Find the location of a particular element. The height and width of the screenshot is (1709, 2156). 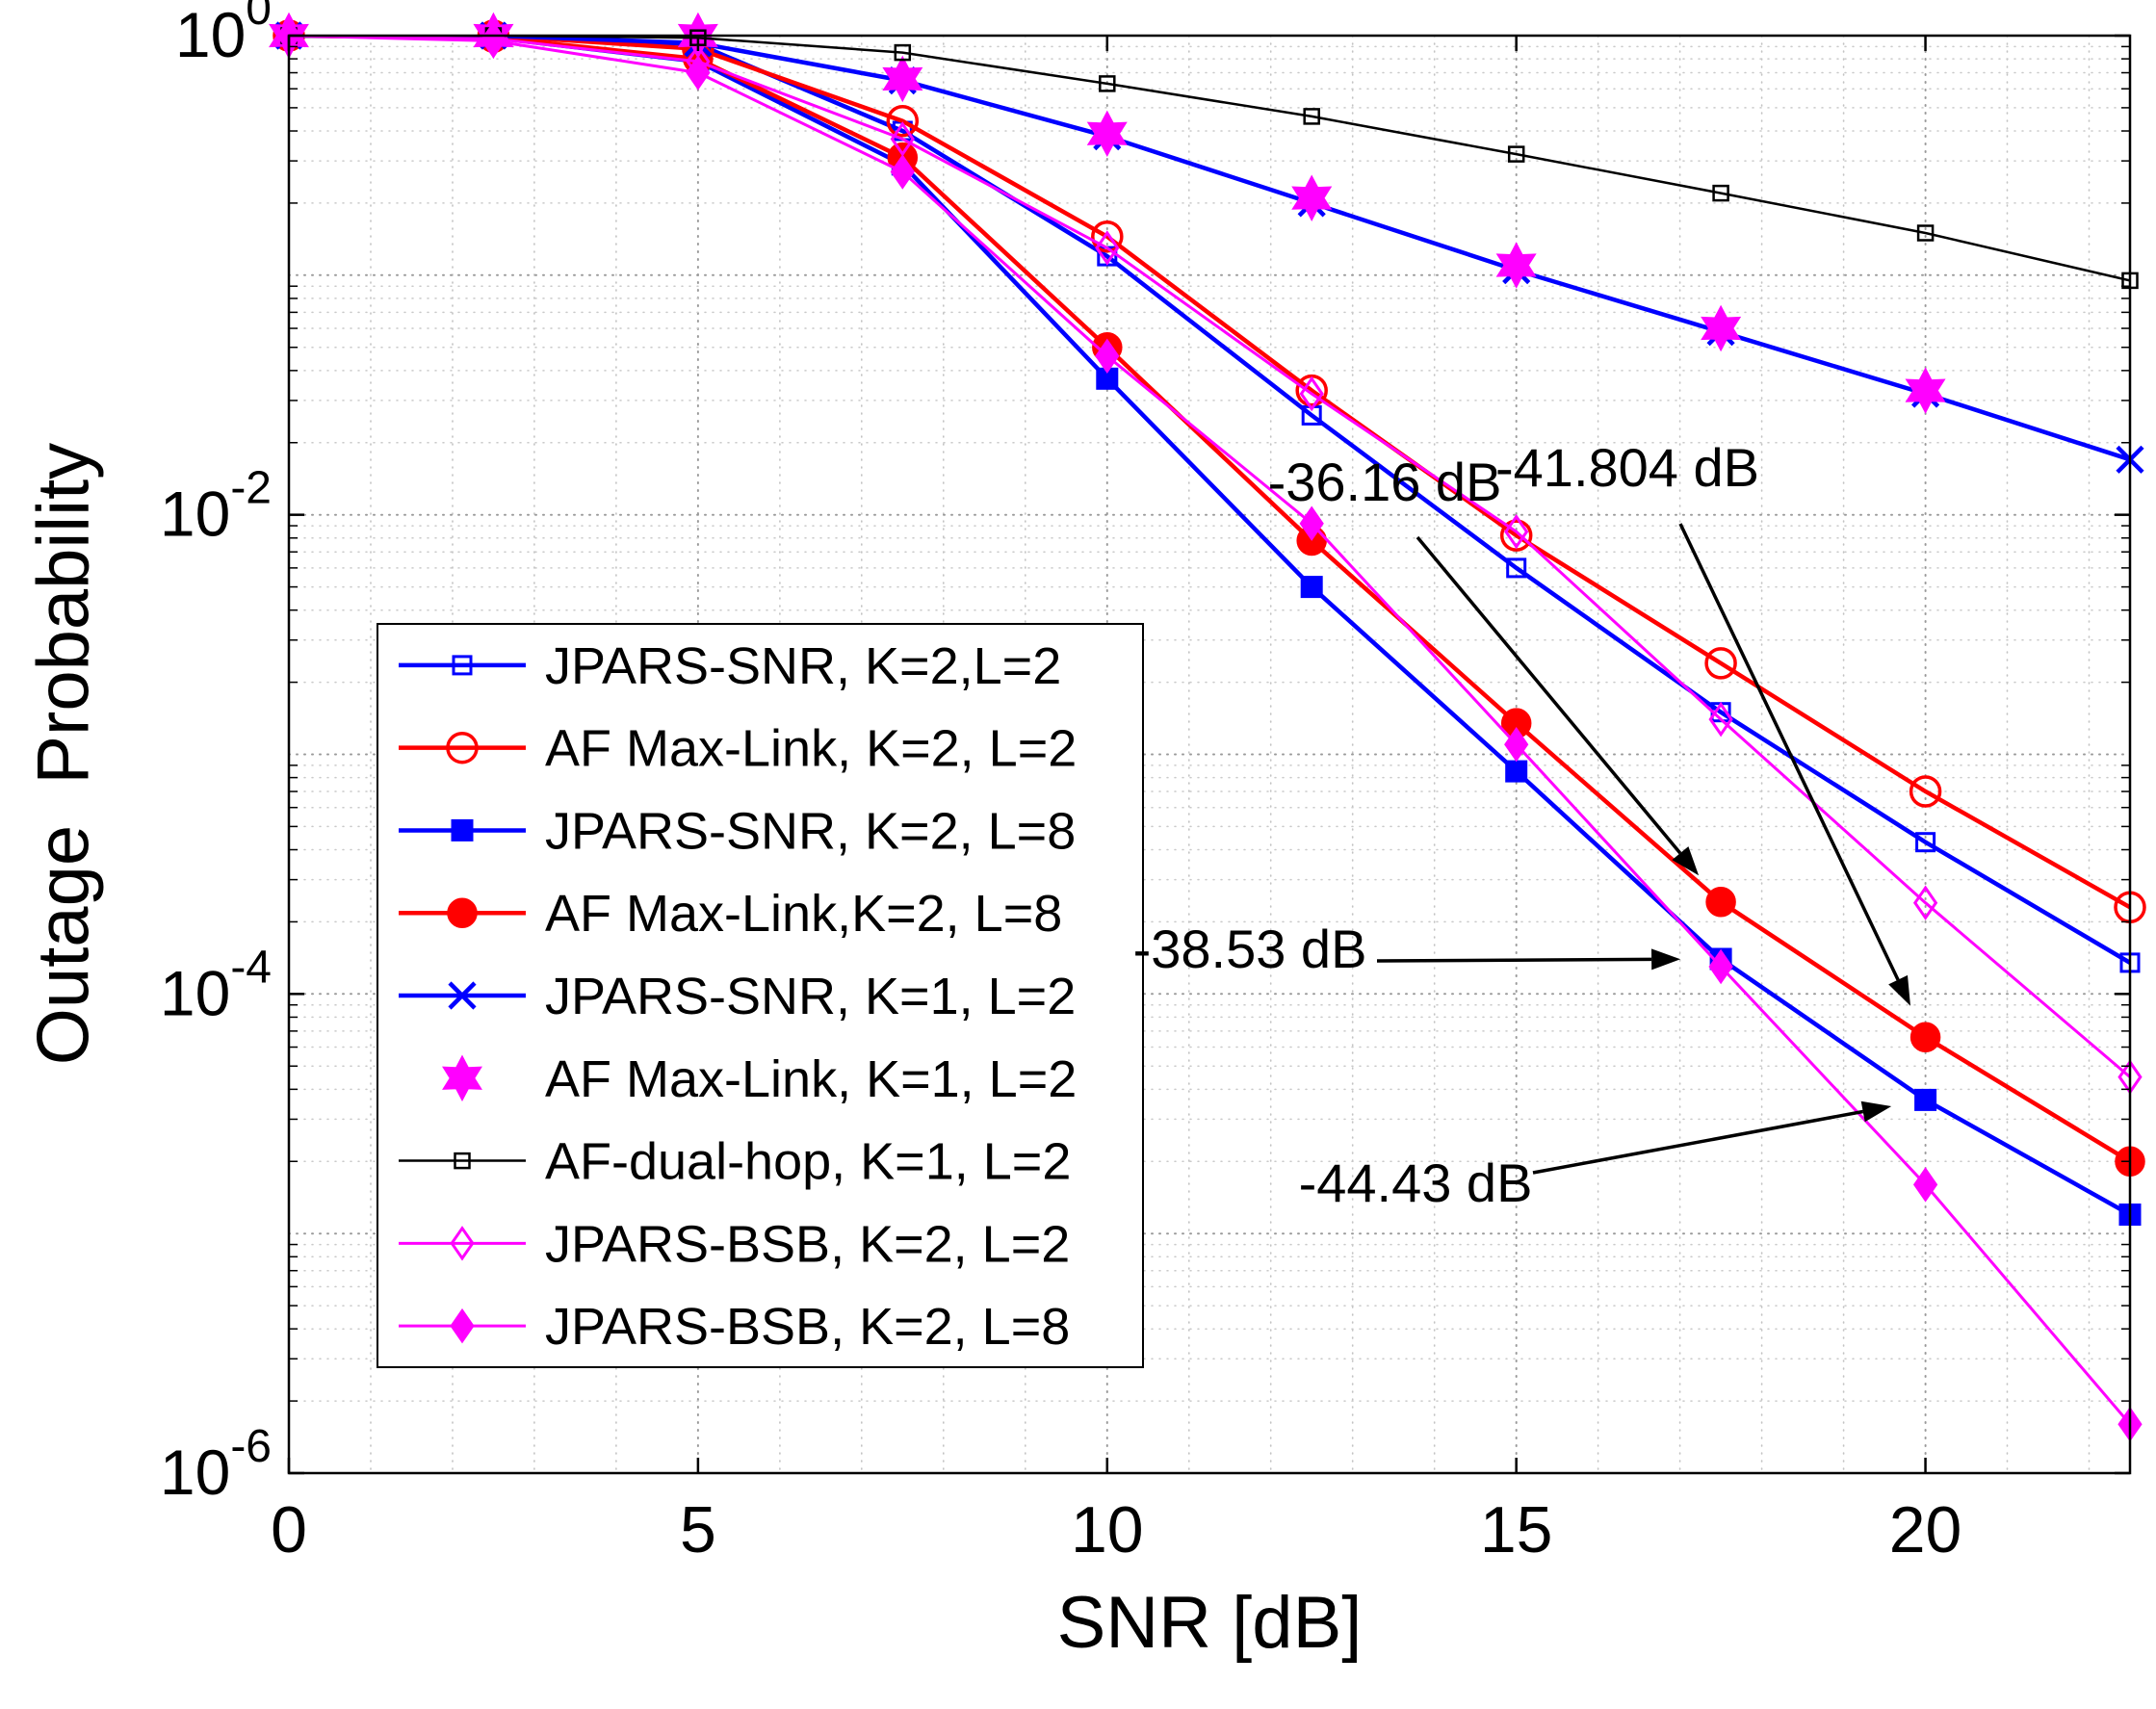

legend-label: JPARS-BSB, K=2, L=8 is located at coordinates (808, 1327).